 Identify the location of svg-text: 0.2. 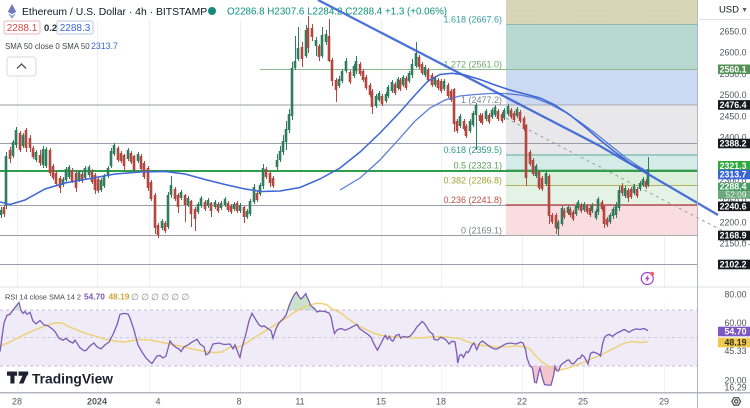
(50, 28).